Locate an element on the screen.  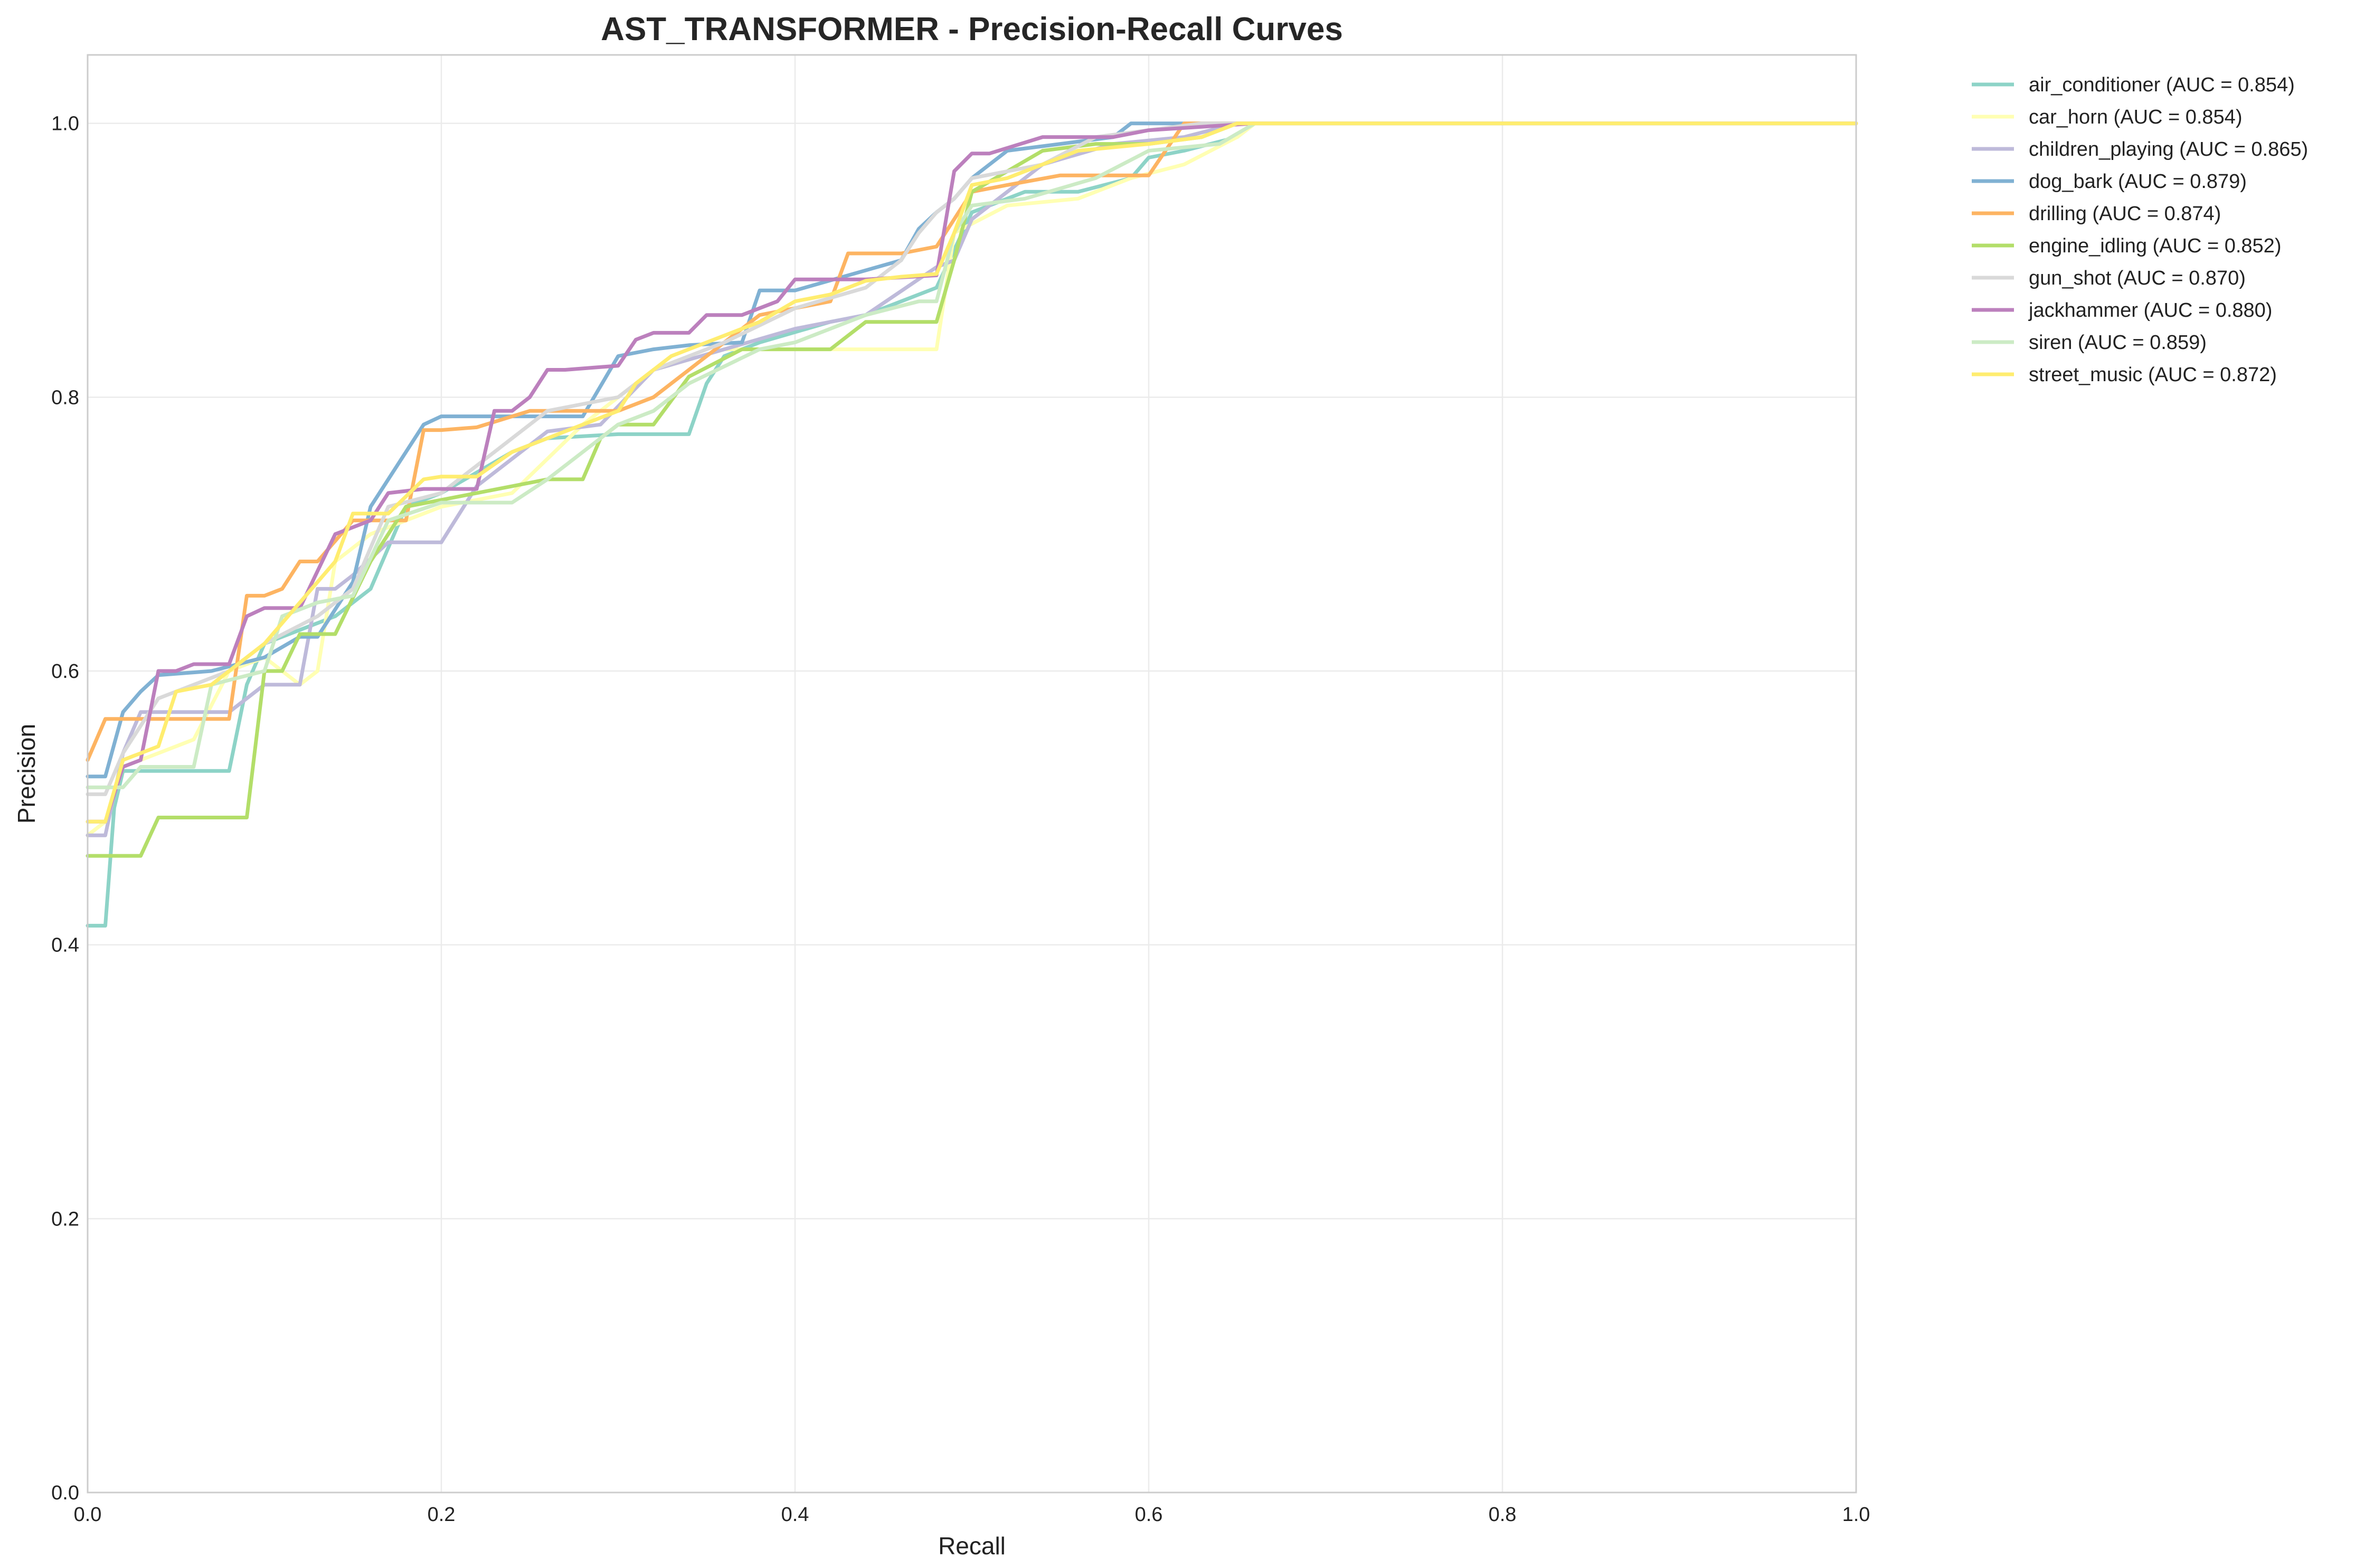
x-axis-label: Recall is located at coordinates (972, 1546).